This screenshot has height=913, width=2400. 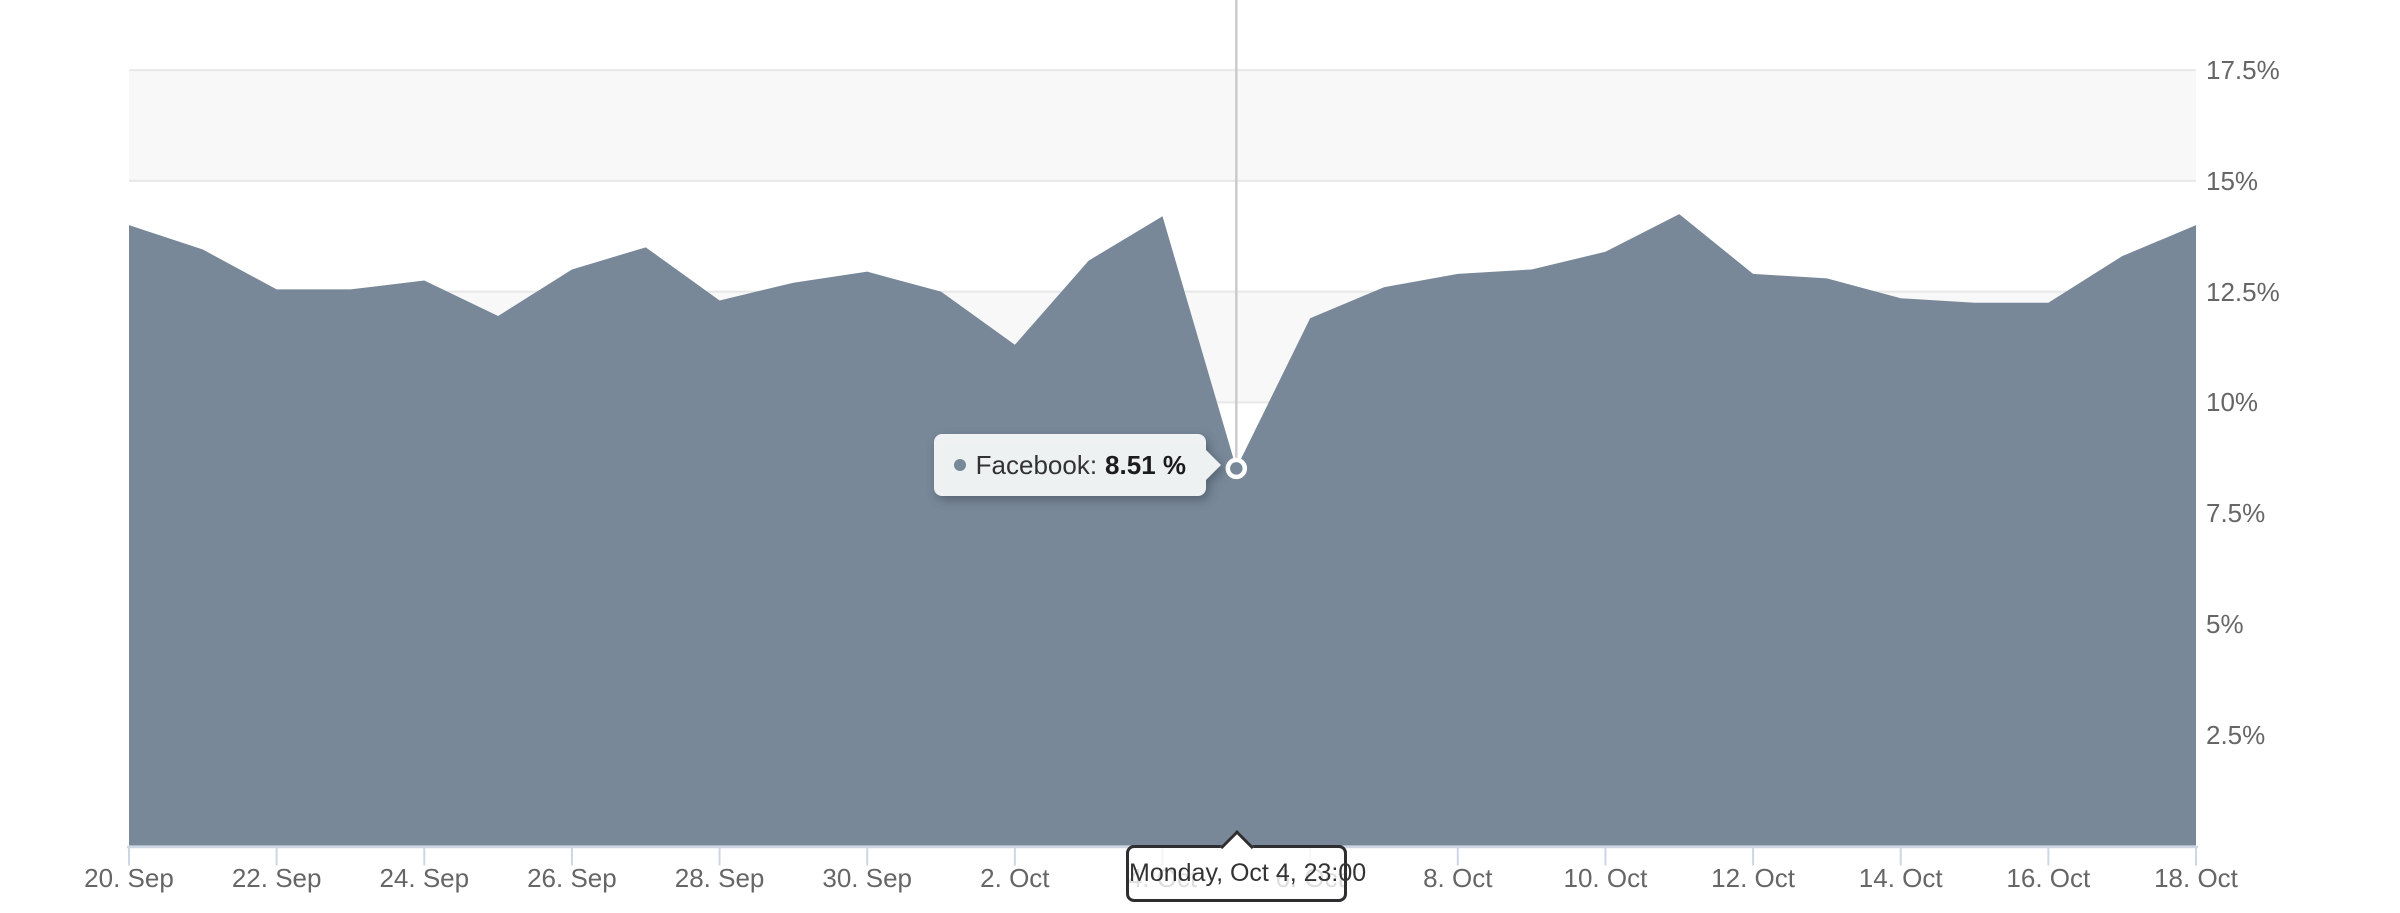 I want to click on x-tick-label: 2. Oct, so click(x=1015, y=878).